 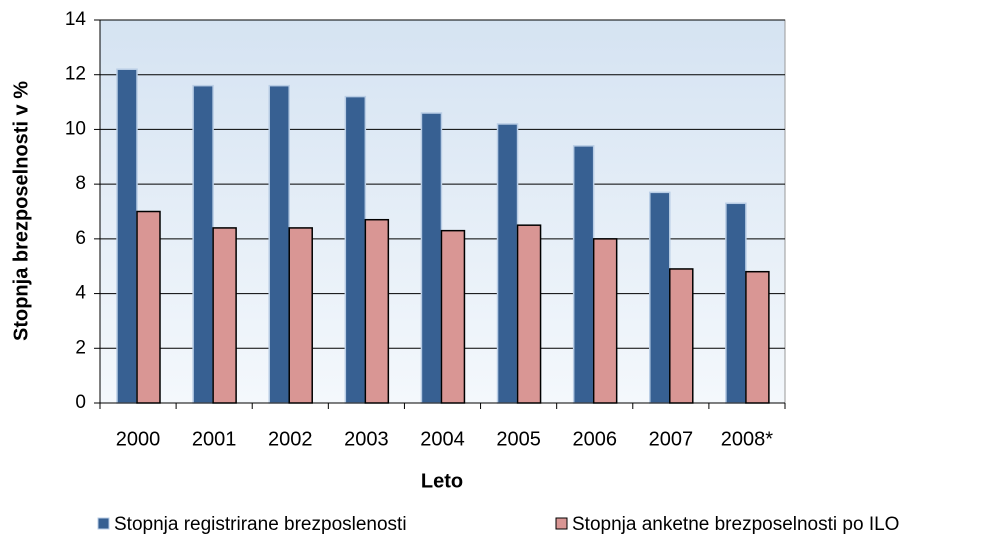 What do you see at coordinates (80, 238) in the screenshot?
I see `y-tick-label: 6` at bounding box center [80, 238].